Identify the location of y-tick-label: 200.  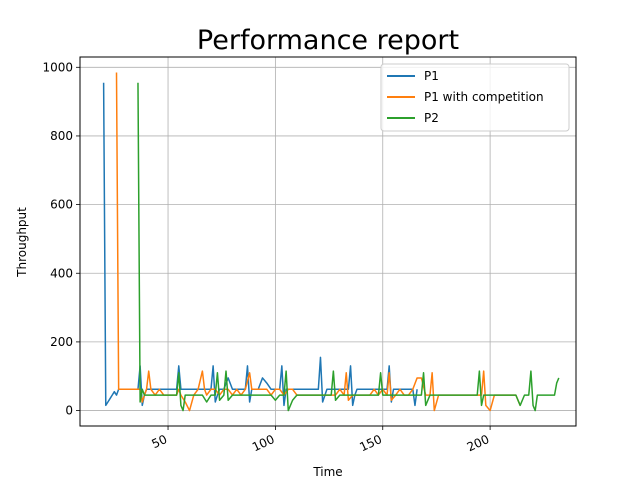
(61, 342).